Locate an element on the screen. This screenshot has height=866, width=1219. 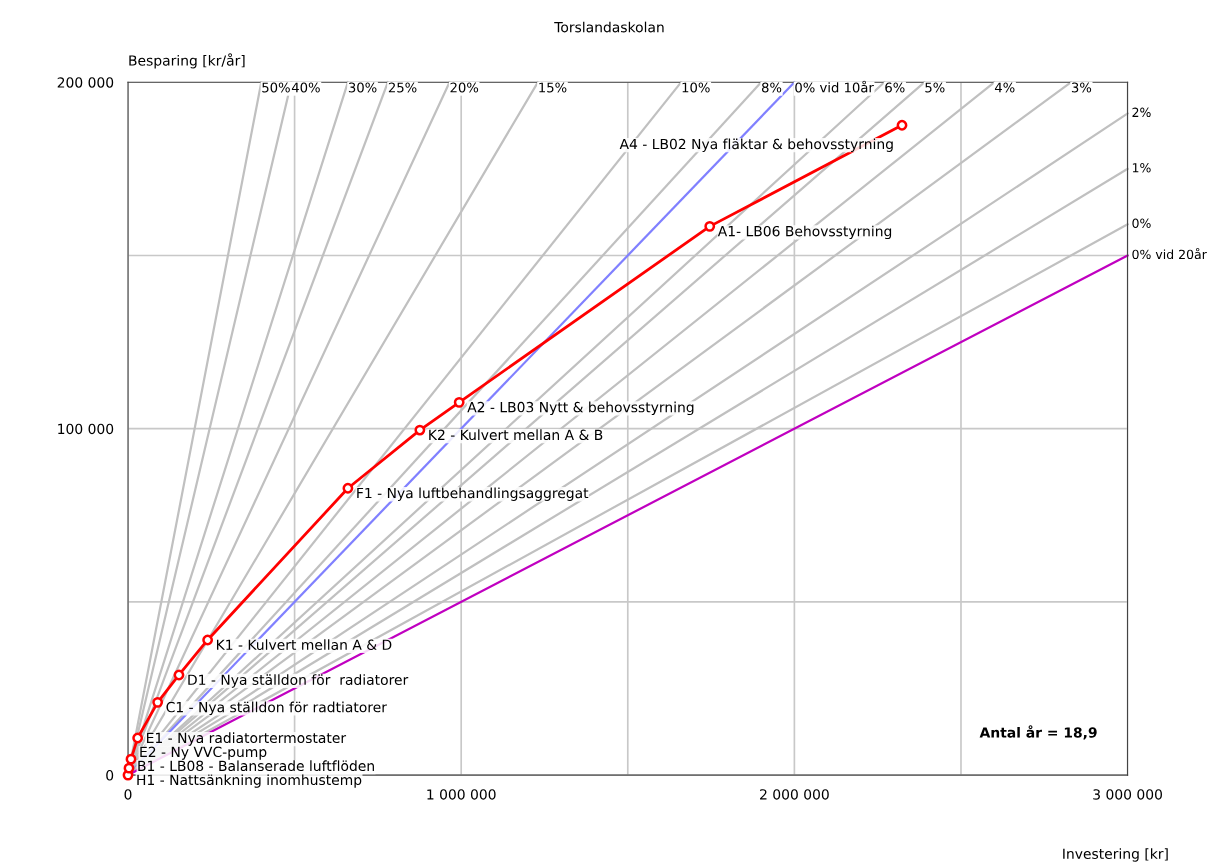
series-label: 15% is located at coordinates (553, 87).